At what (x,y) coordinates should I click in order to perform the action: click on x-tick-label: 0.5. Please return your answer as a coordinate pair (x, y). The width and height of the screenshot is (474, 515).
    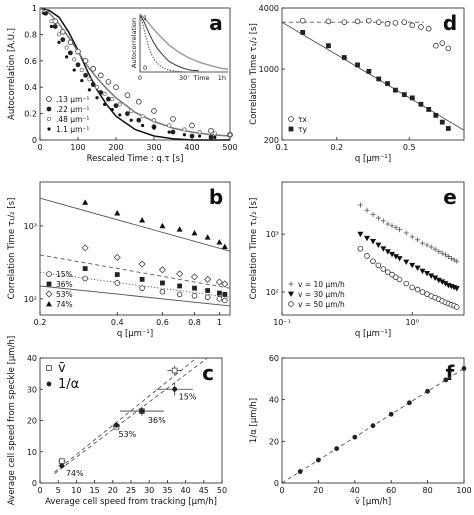
    Looking at the image, I should click on (409, 147).